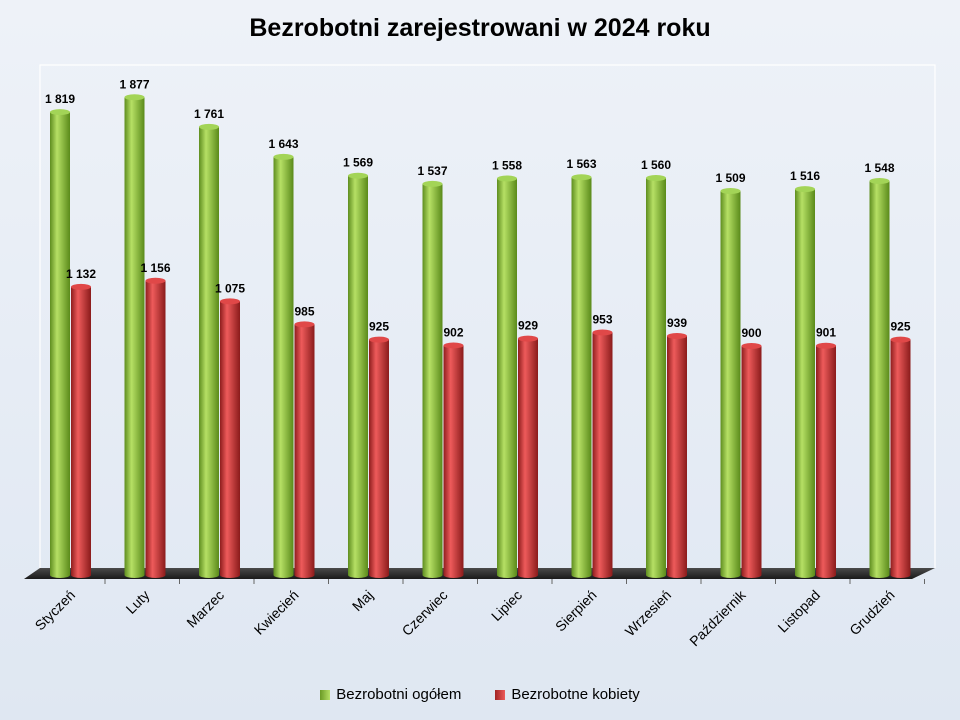  I want to click on data-label: 900, so click(751, 333).